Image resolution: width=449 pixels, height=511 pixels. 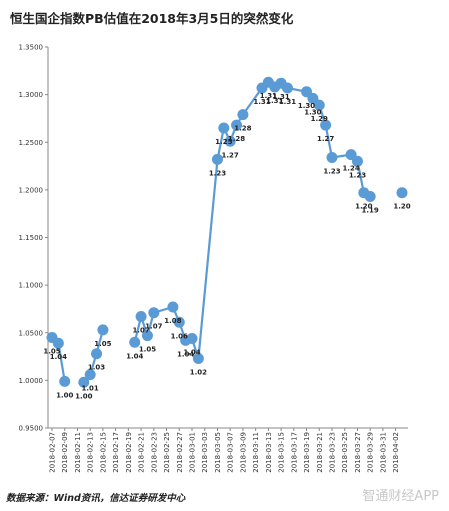 I want to click on x-tick-label: 2018-03-31, so click(x=383, y=452).